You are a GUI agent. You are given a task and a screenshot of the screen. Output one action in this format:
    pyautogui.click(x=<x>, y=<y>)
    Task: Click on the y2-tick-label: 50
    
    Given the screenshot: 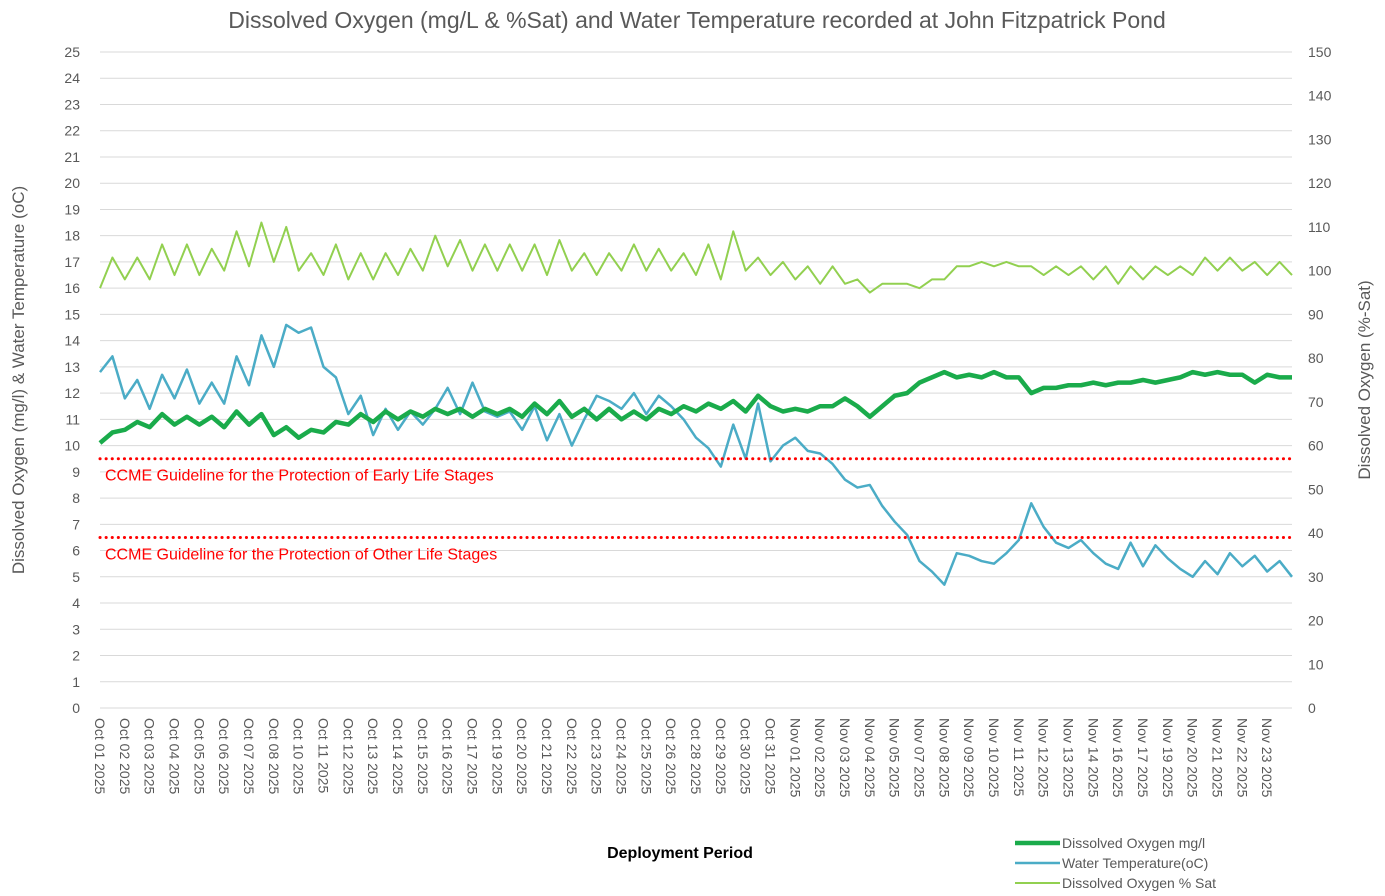 What is the action you would take?
    pyautogui.click(x=1316, y=489)
    